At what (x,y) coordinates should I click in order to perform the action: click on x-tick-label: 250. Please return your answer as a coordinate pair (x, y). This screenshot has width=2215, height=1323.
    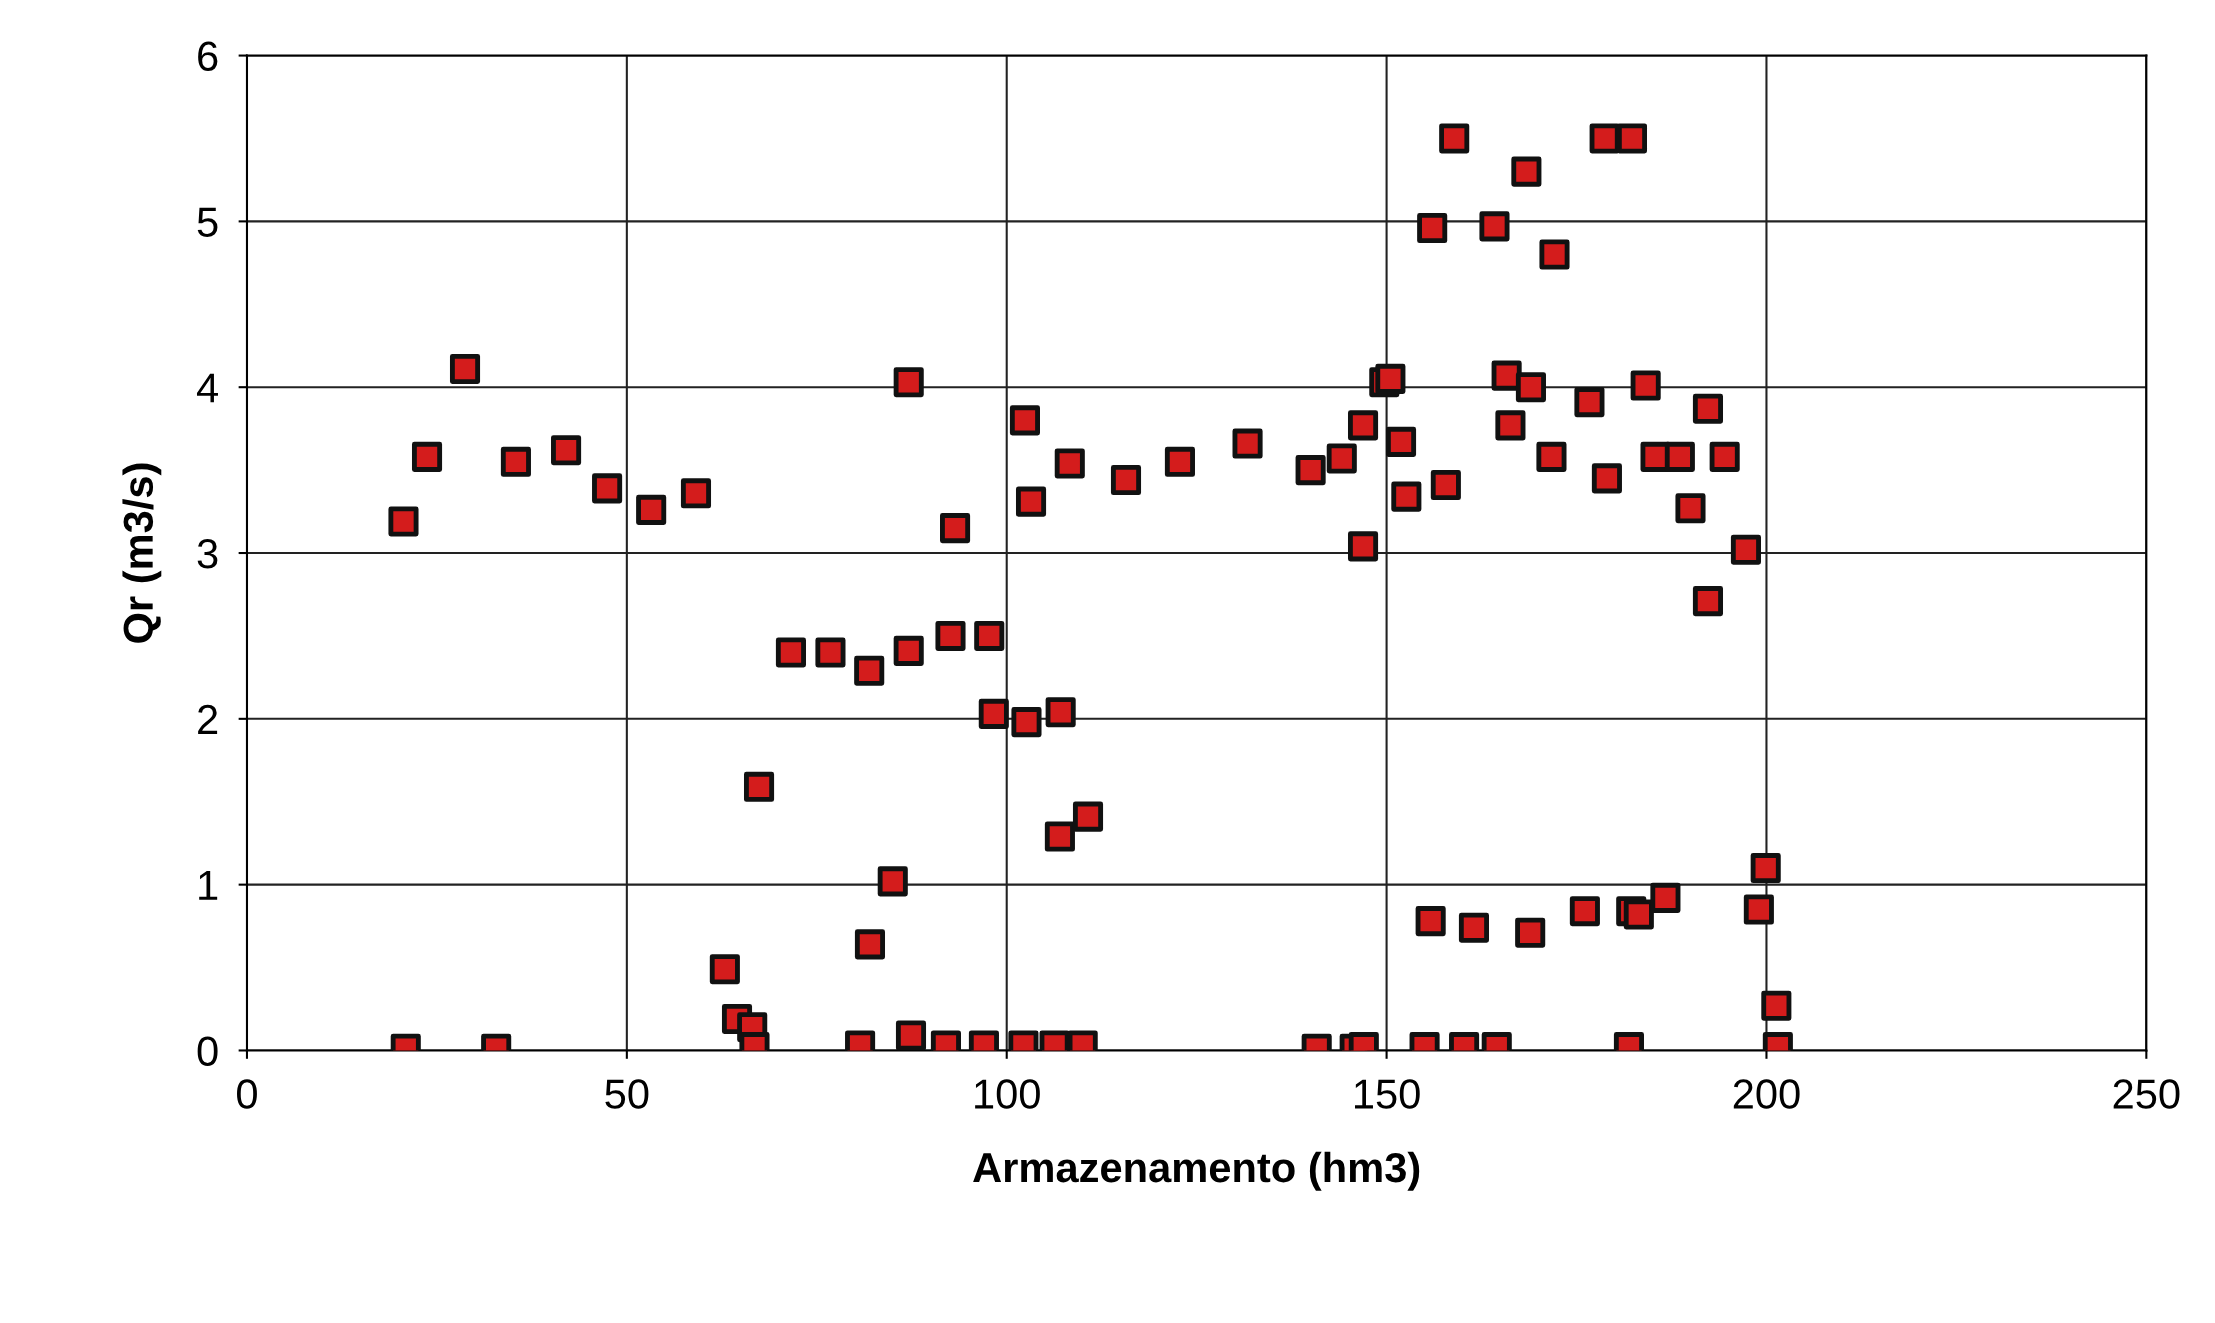
    Looking at the image, I should click on (2146, 1094).